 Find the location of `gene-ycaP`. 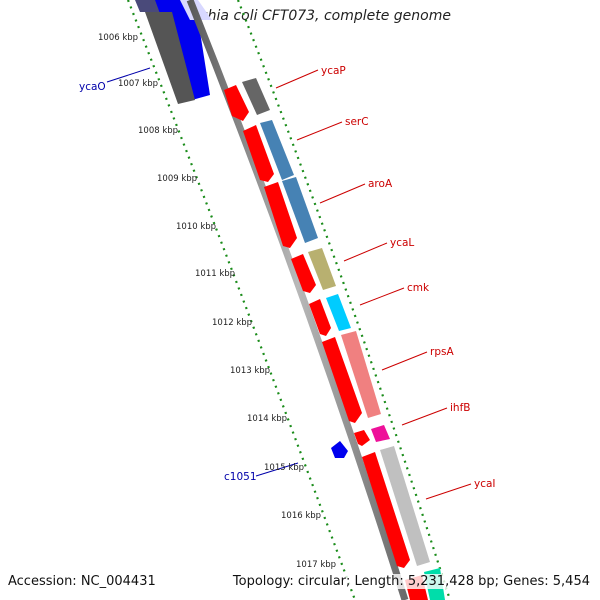

gene-ycaP is located at coordinates (247, 99).